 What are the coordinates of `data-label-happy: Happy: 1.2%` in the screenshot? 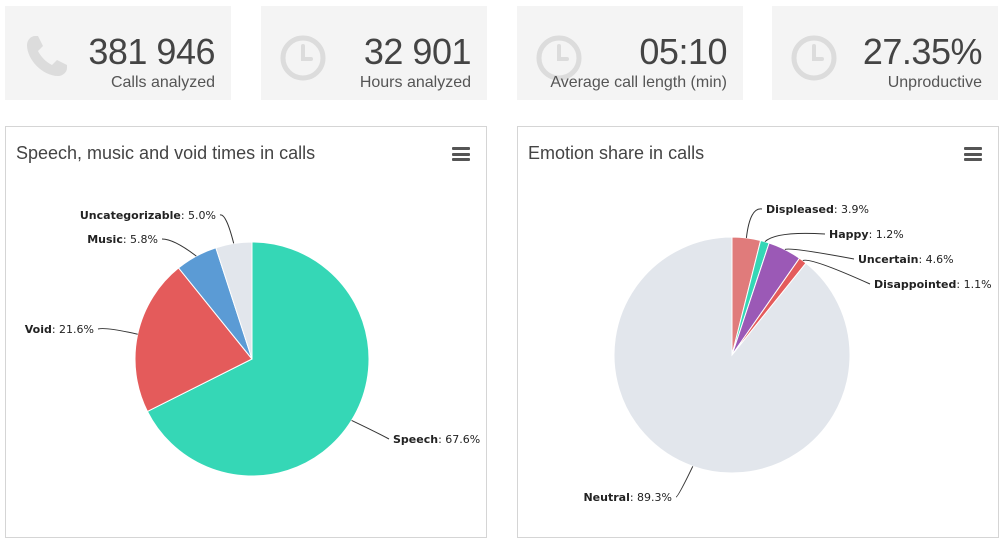 It's located at (866, 234).